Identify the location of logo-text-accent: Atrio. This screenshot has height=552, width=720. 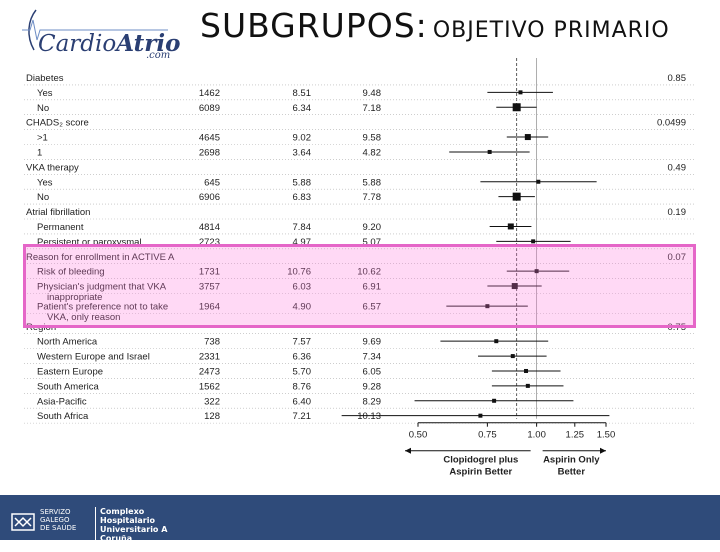
(148, 43).